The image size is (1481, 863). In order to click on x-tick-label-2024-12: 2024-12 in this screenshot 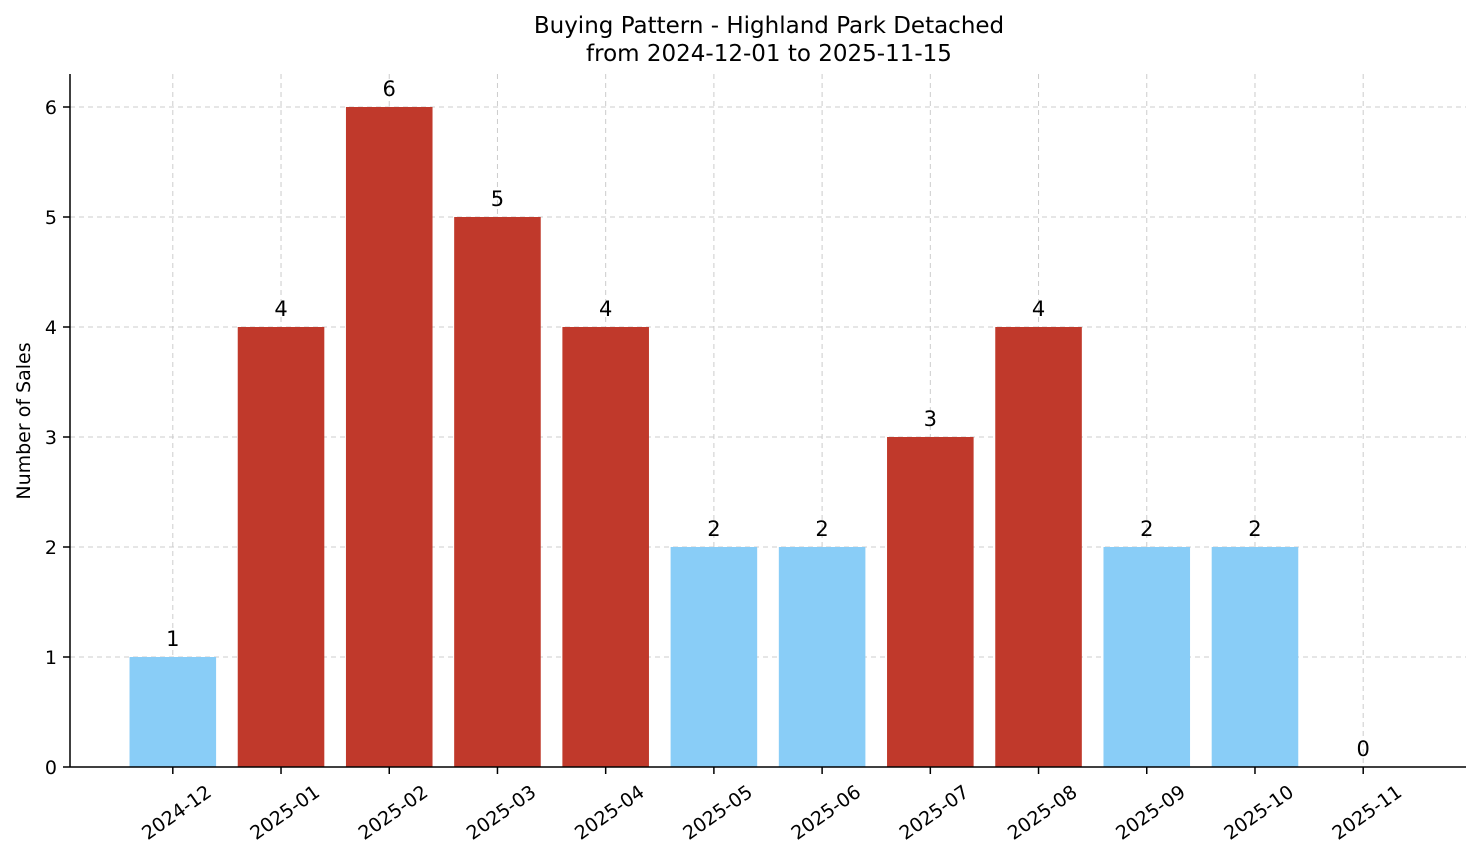, I will do `click(177, 813)`.